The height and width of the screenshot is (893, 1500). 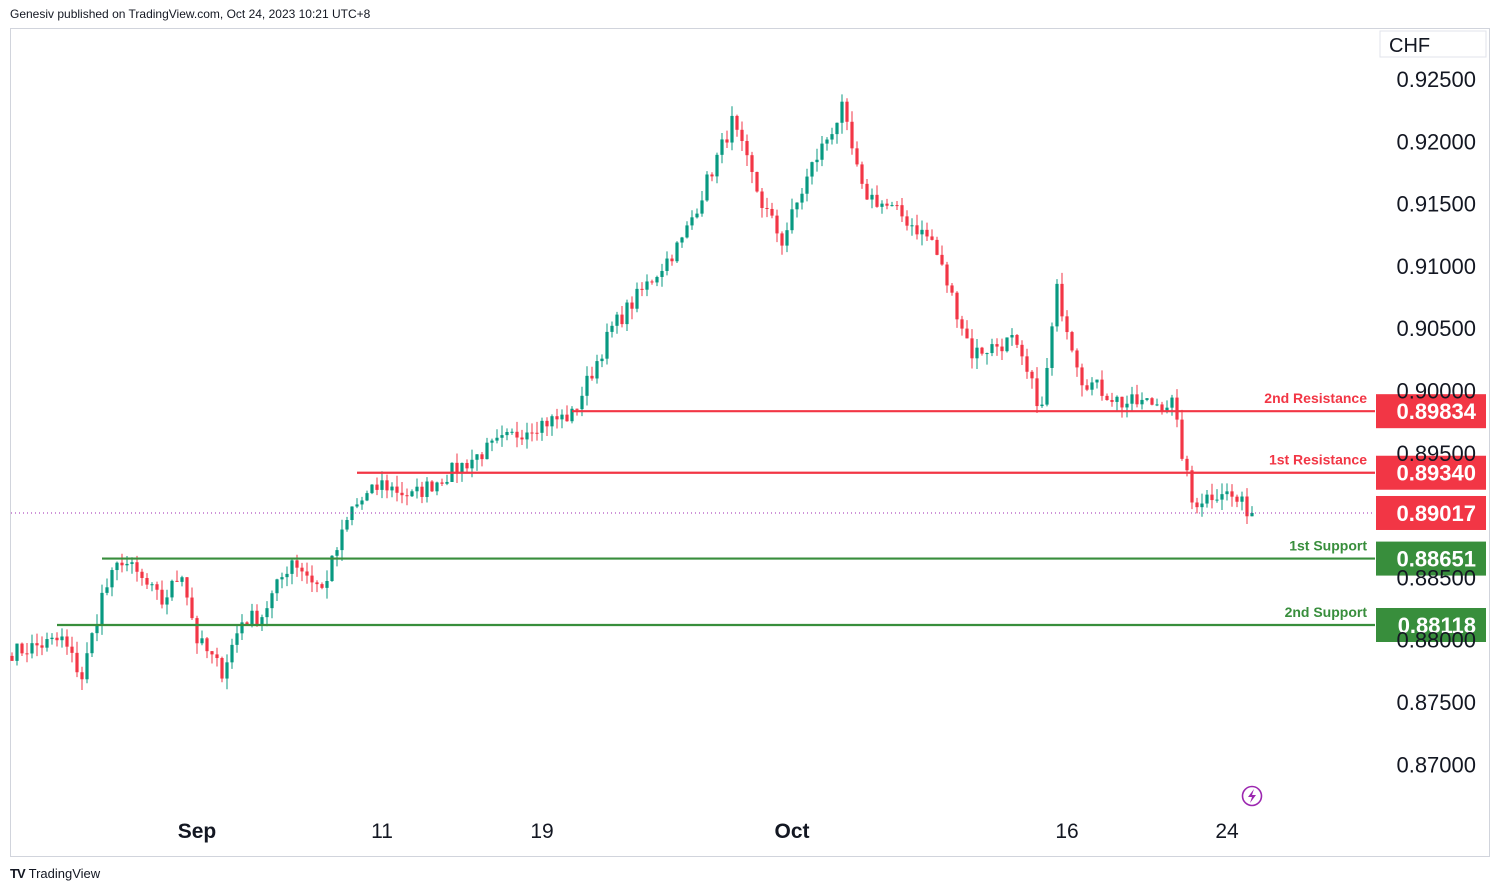 What do you see at coordinates (64, 873) in the screenshot?
I see `footer-brand-text: TradingView` at bounding box center [64, 873].